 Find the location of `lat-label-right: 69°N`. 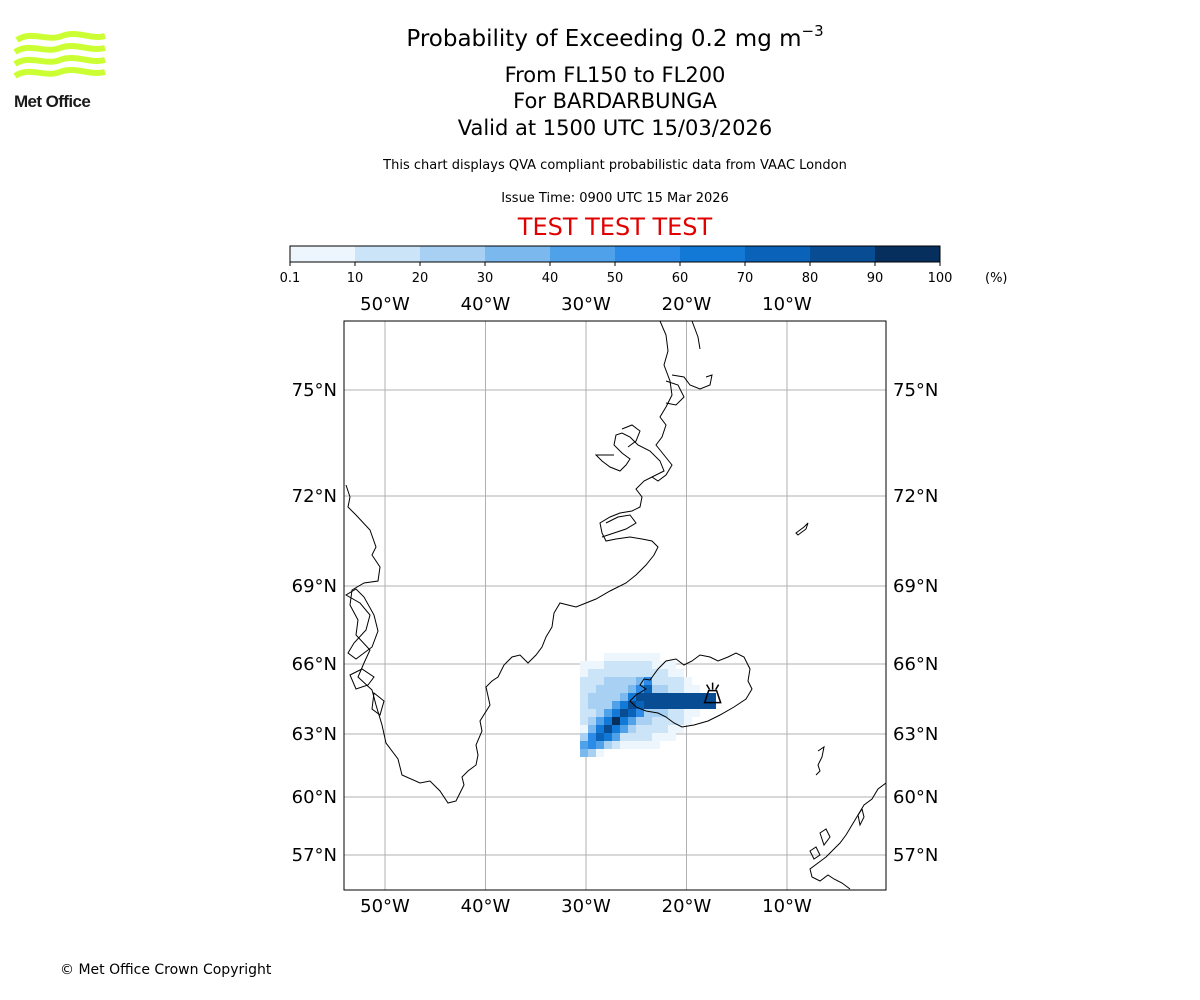

lat-label-right: 69°N is located at coordinates (915, 586).